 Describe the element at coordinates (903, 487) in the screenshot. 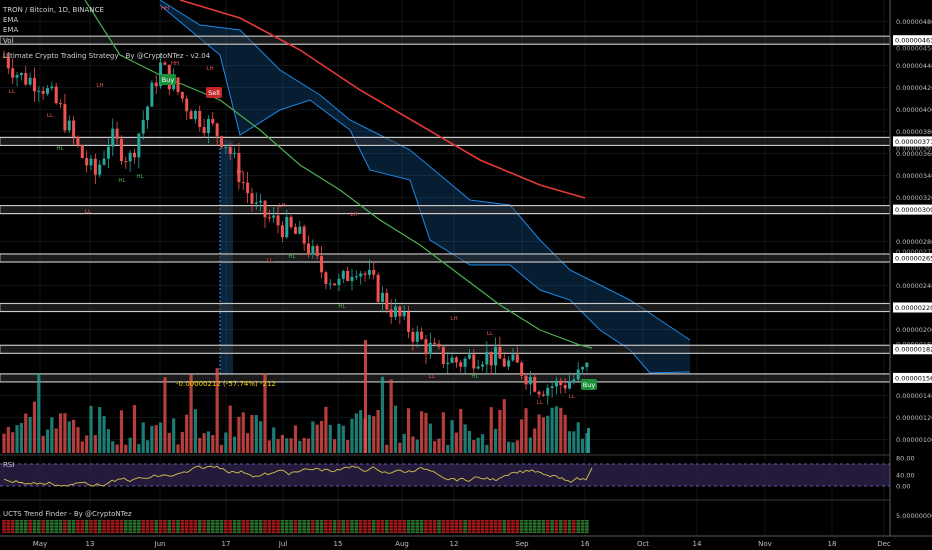

I see `rsi-tick-label: 0.00` at that location.